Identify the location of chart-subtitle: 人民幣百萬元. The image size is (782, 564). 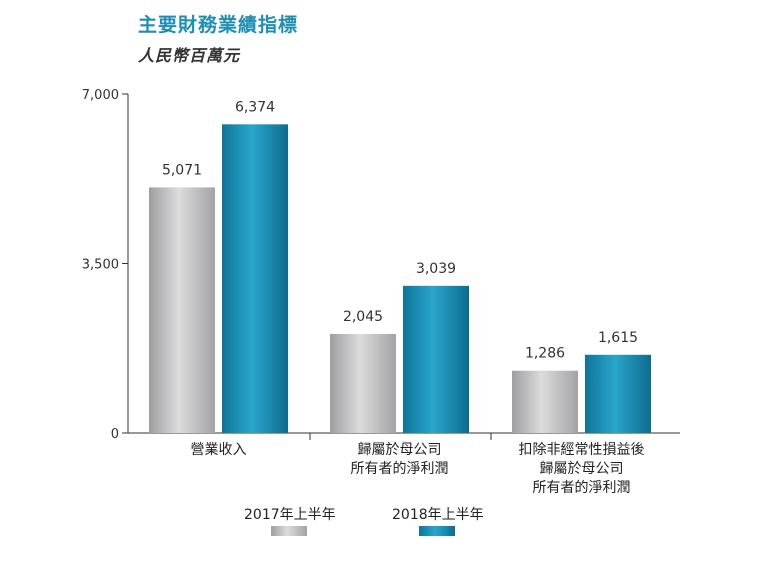
(189, 55).